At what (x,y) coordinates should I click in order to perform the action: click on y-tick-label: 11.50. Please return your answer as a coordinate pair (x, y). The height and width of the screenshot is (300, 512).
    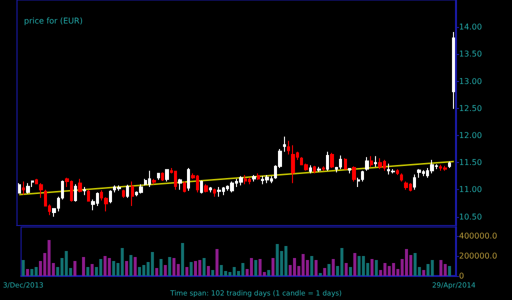
    Looking at the image, I should click on (470, 163).